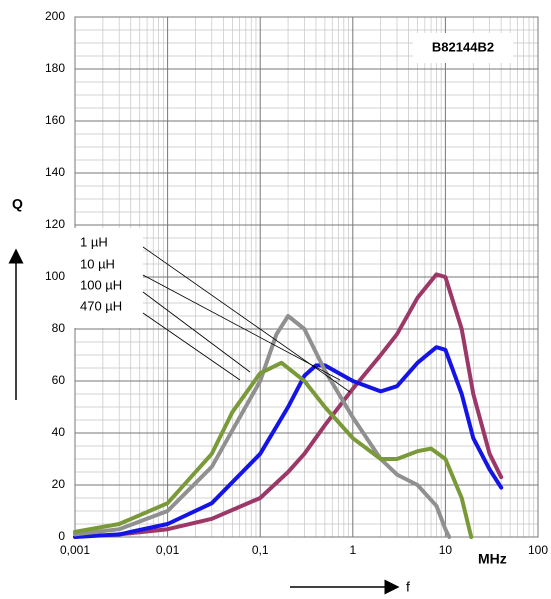 This screenshot has width=551, height=599. Describe the element at coordinates (59, 432) in the screenshot. I see `y-tick-label: 40` at that location.